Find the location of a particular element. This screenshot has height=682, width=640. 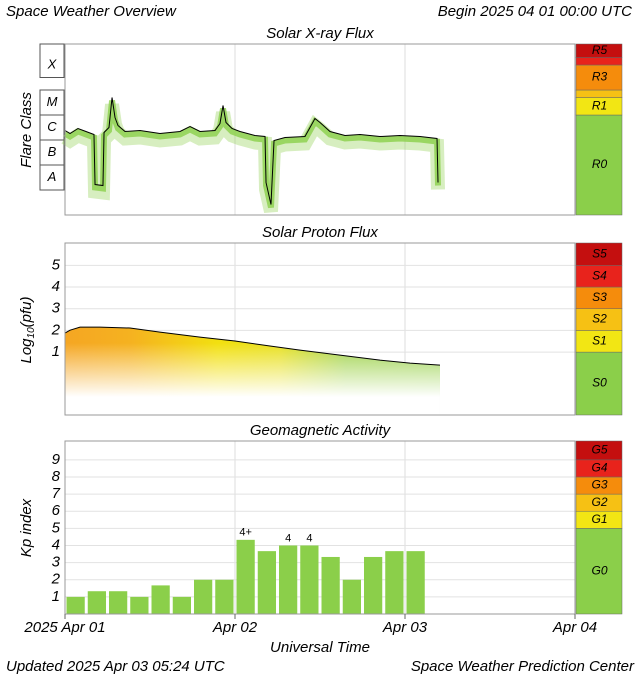

scale-label: R1 is located at coordinates (599, 105).